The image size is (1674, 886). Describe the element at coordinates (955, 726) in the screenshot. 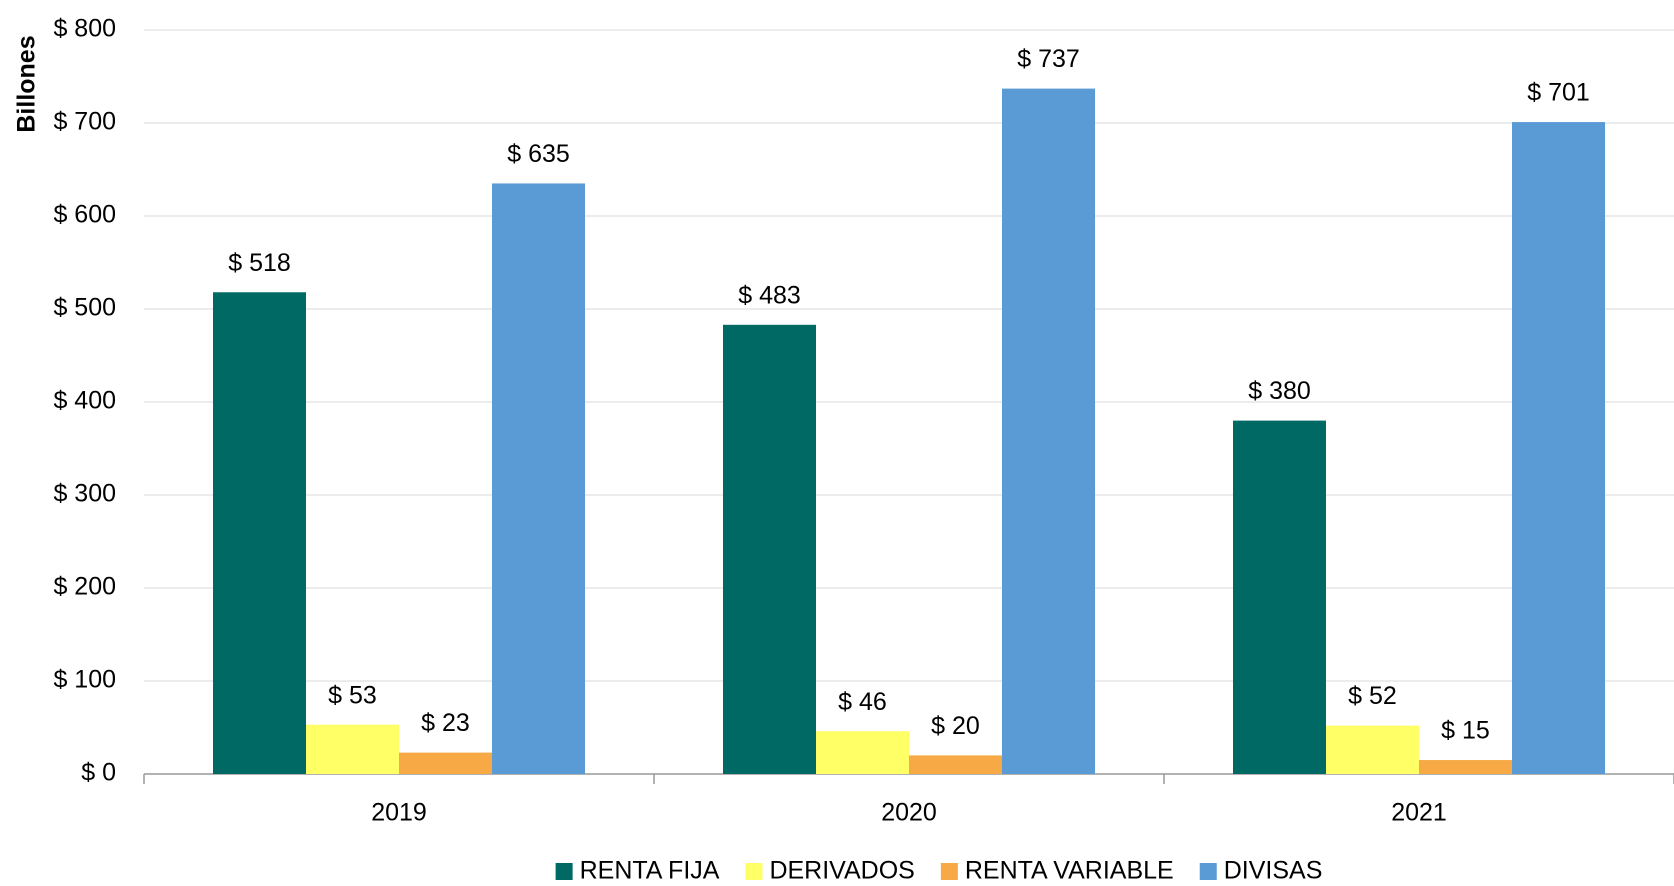

I see `data-label: $ 20` at that location.